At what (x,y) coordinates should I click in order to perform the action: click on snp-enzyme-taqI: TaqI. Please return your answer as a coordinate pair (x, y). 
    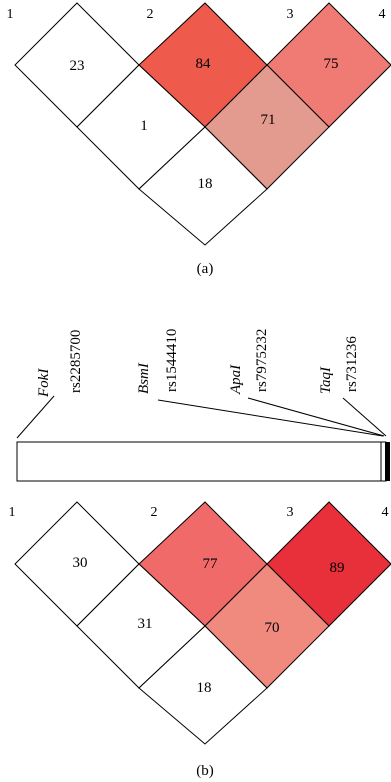
    Looking at the image, I should click on (326, 380).